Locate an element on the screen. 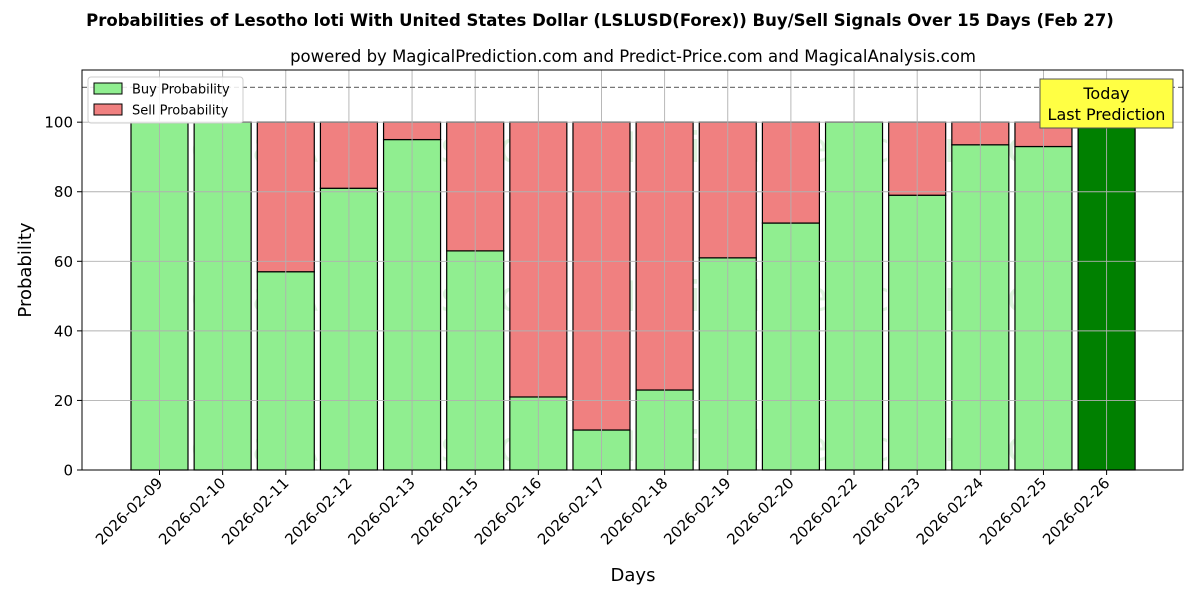  legend: Buy Probability Sell Probability is located at coordinates (165, 100).